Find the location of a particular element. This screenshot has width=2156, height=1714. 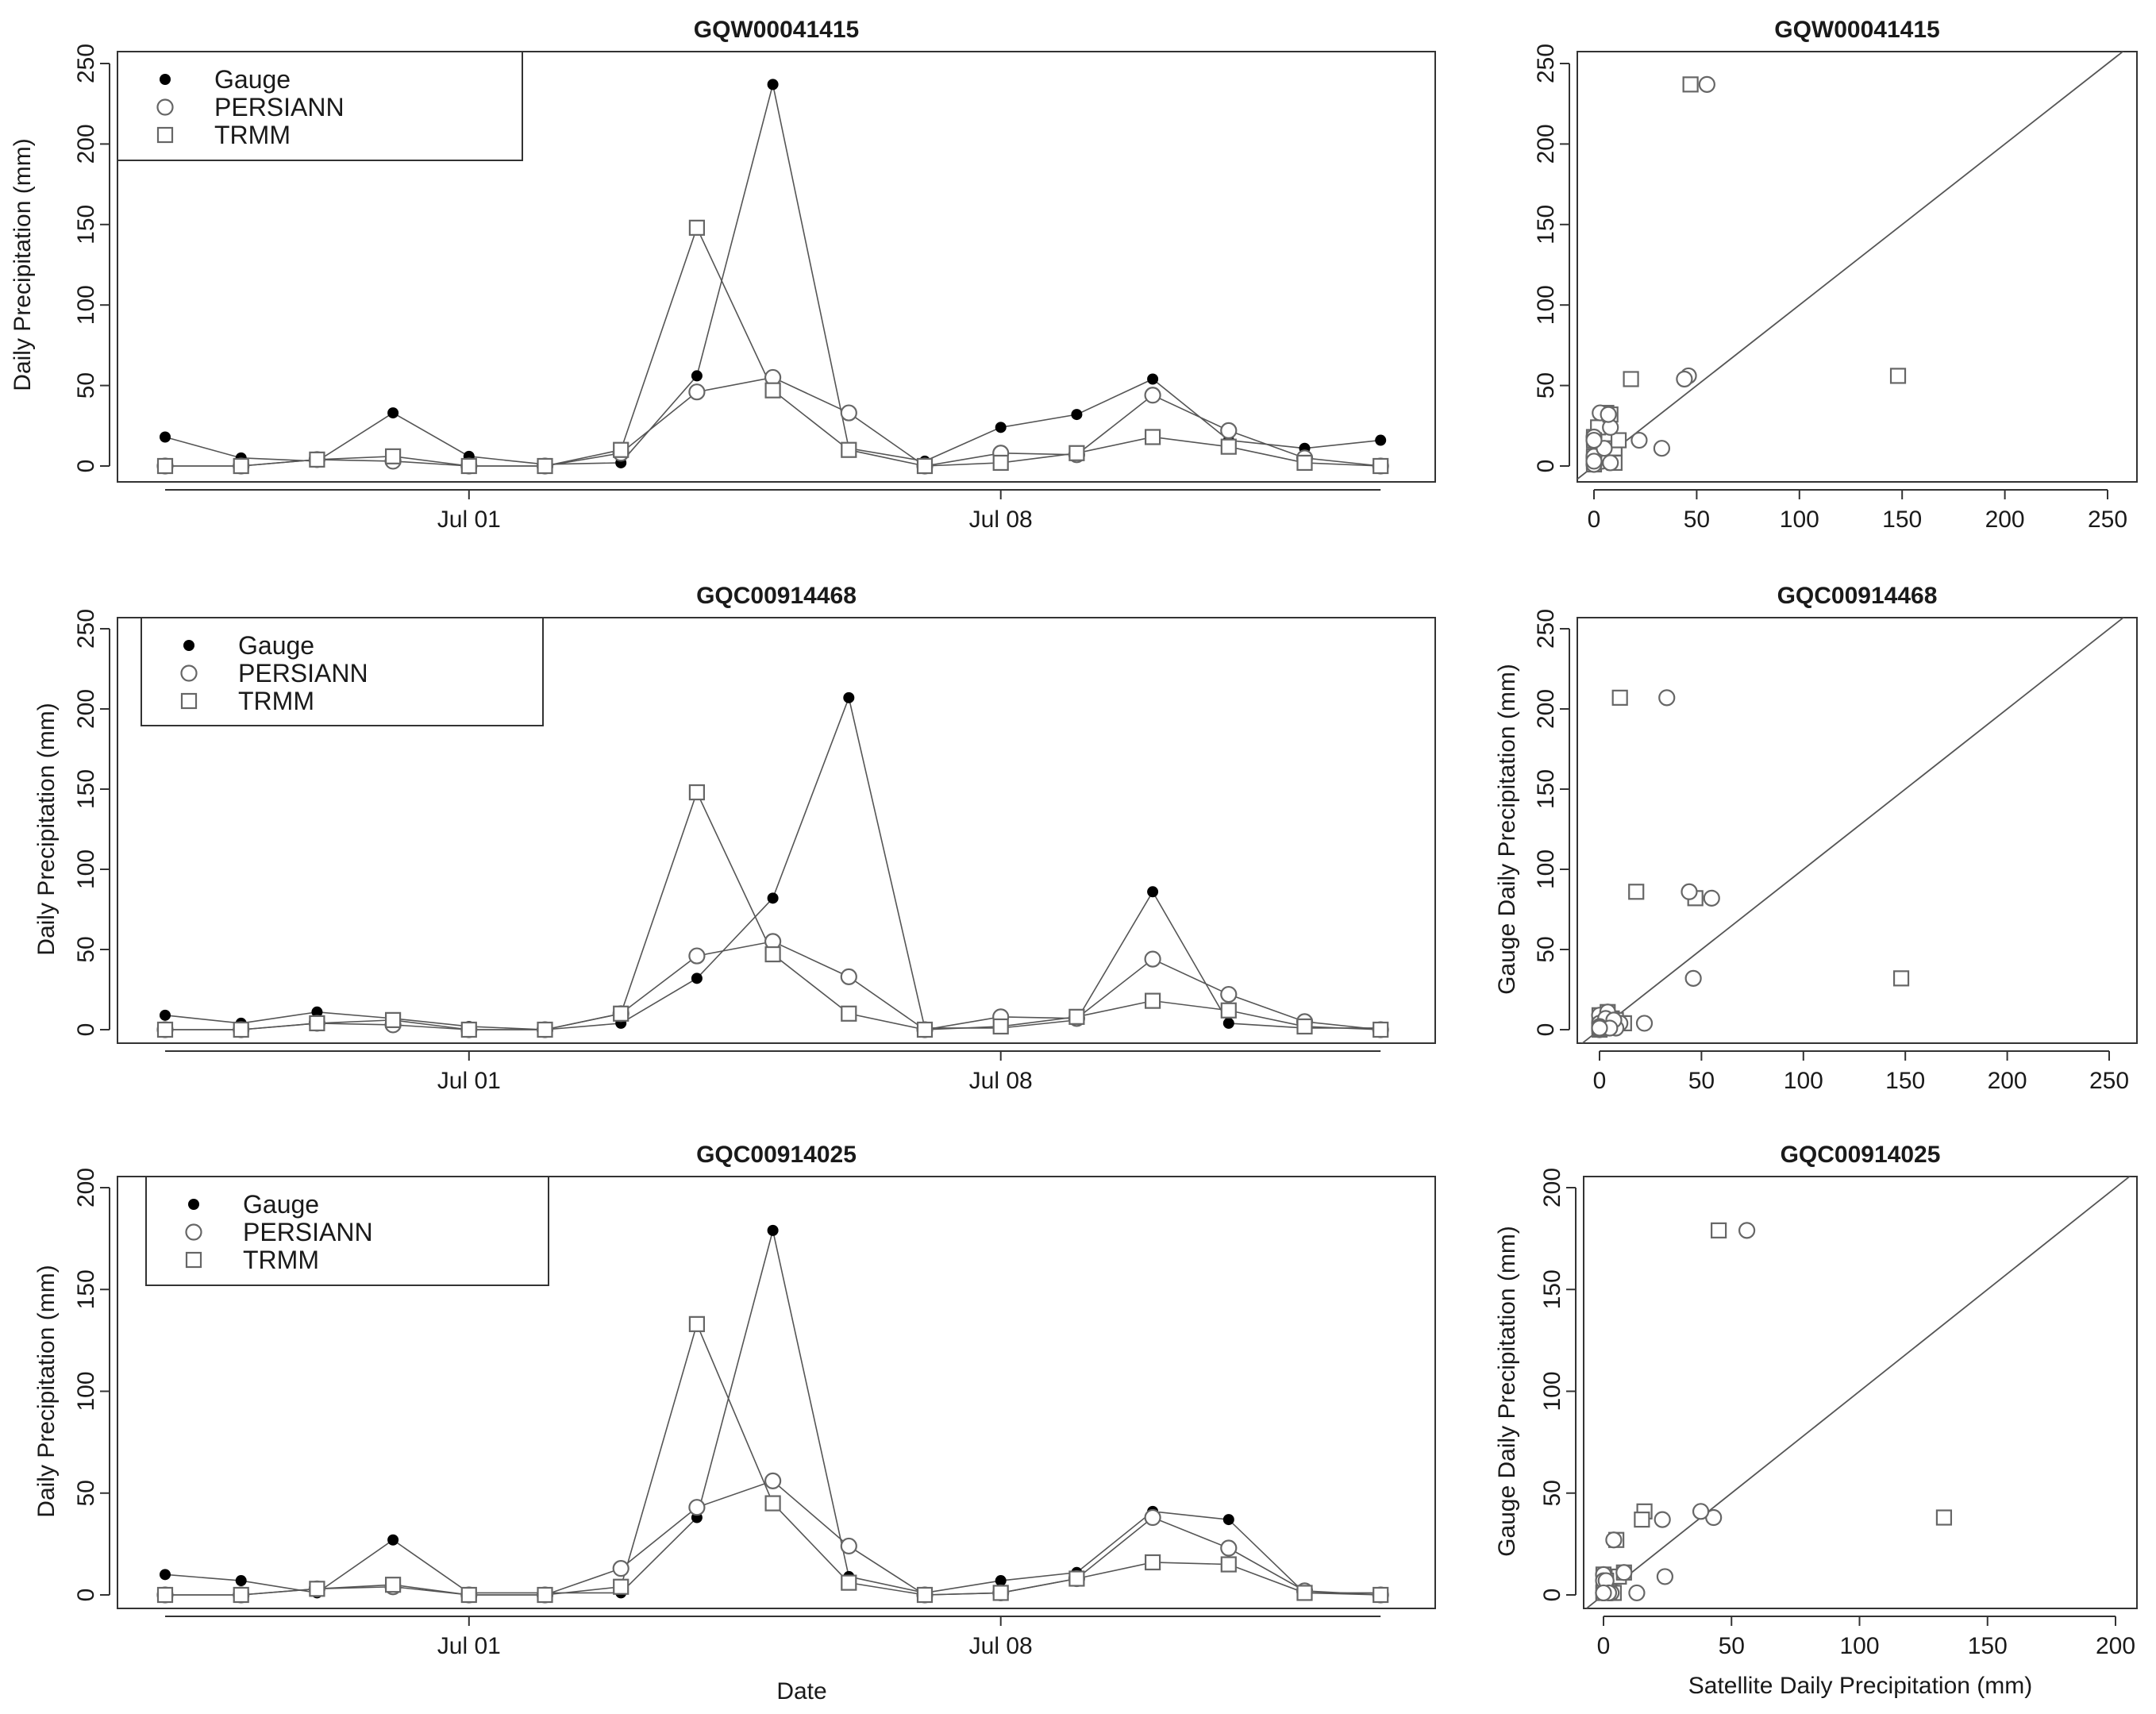

ts-gqw00041415-y-tick-label-0: 0 is located at coordinates (86, 466).